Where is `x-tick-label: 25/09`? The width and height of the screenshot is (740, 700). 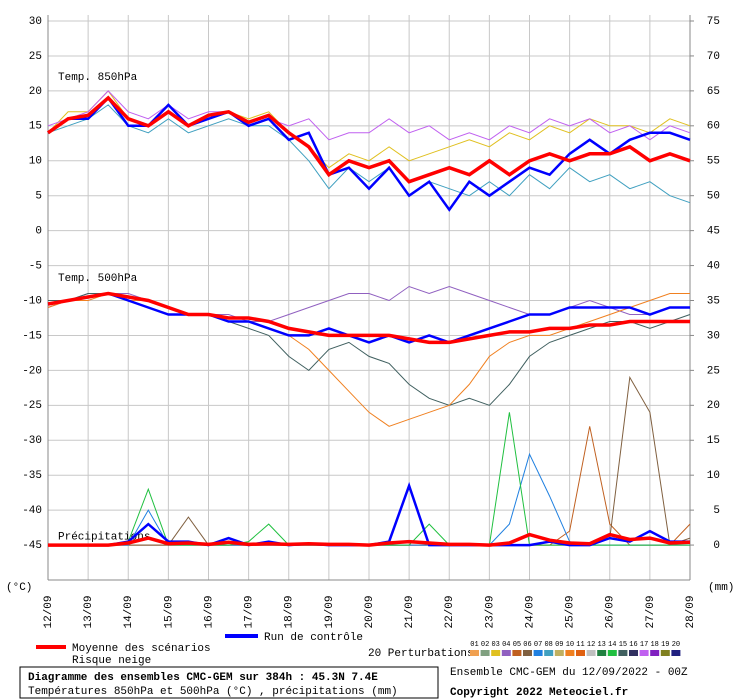
x-tick-label: 25/09 is located at coordinates (571, 611).